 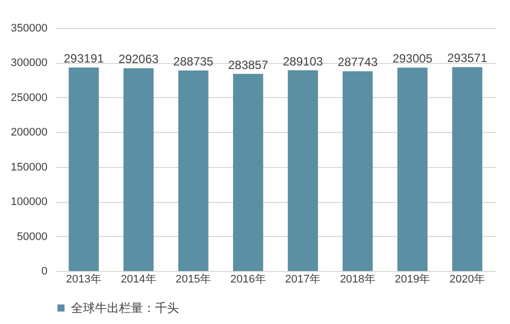 What do you see at coordinates (138, 280) in the screenshot?
I see `x-tick-label: 2014年` at bounding box center [138, 280].